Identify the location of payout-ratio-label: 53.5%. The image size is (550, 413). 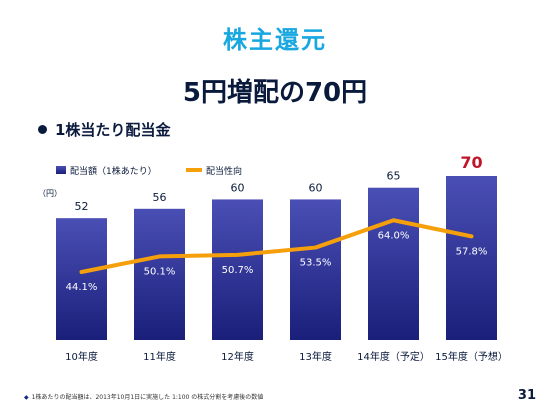
(316, 263).